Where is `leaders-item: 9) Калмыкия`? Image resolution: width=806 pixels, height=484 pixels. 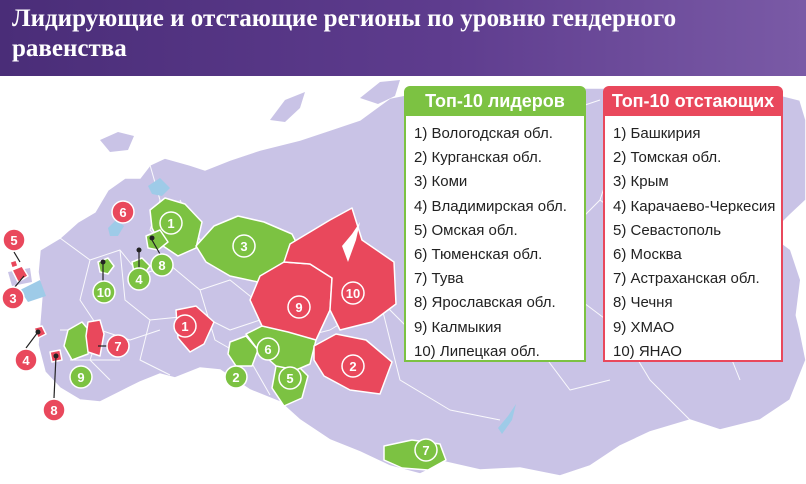 leaders-item: 9) Калмыкия is located at coordinates (458, 327).